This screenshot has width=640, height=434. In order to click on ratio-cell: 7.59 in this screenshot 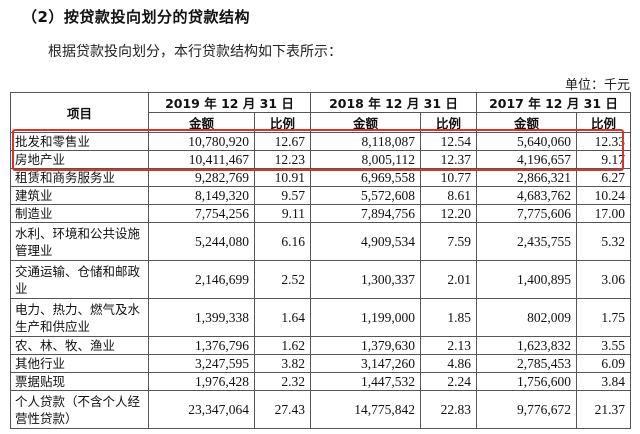, I will do `click(448, 241)`.